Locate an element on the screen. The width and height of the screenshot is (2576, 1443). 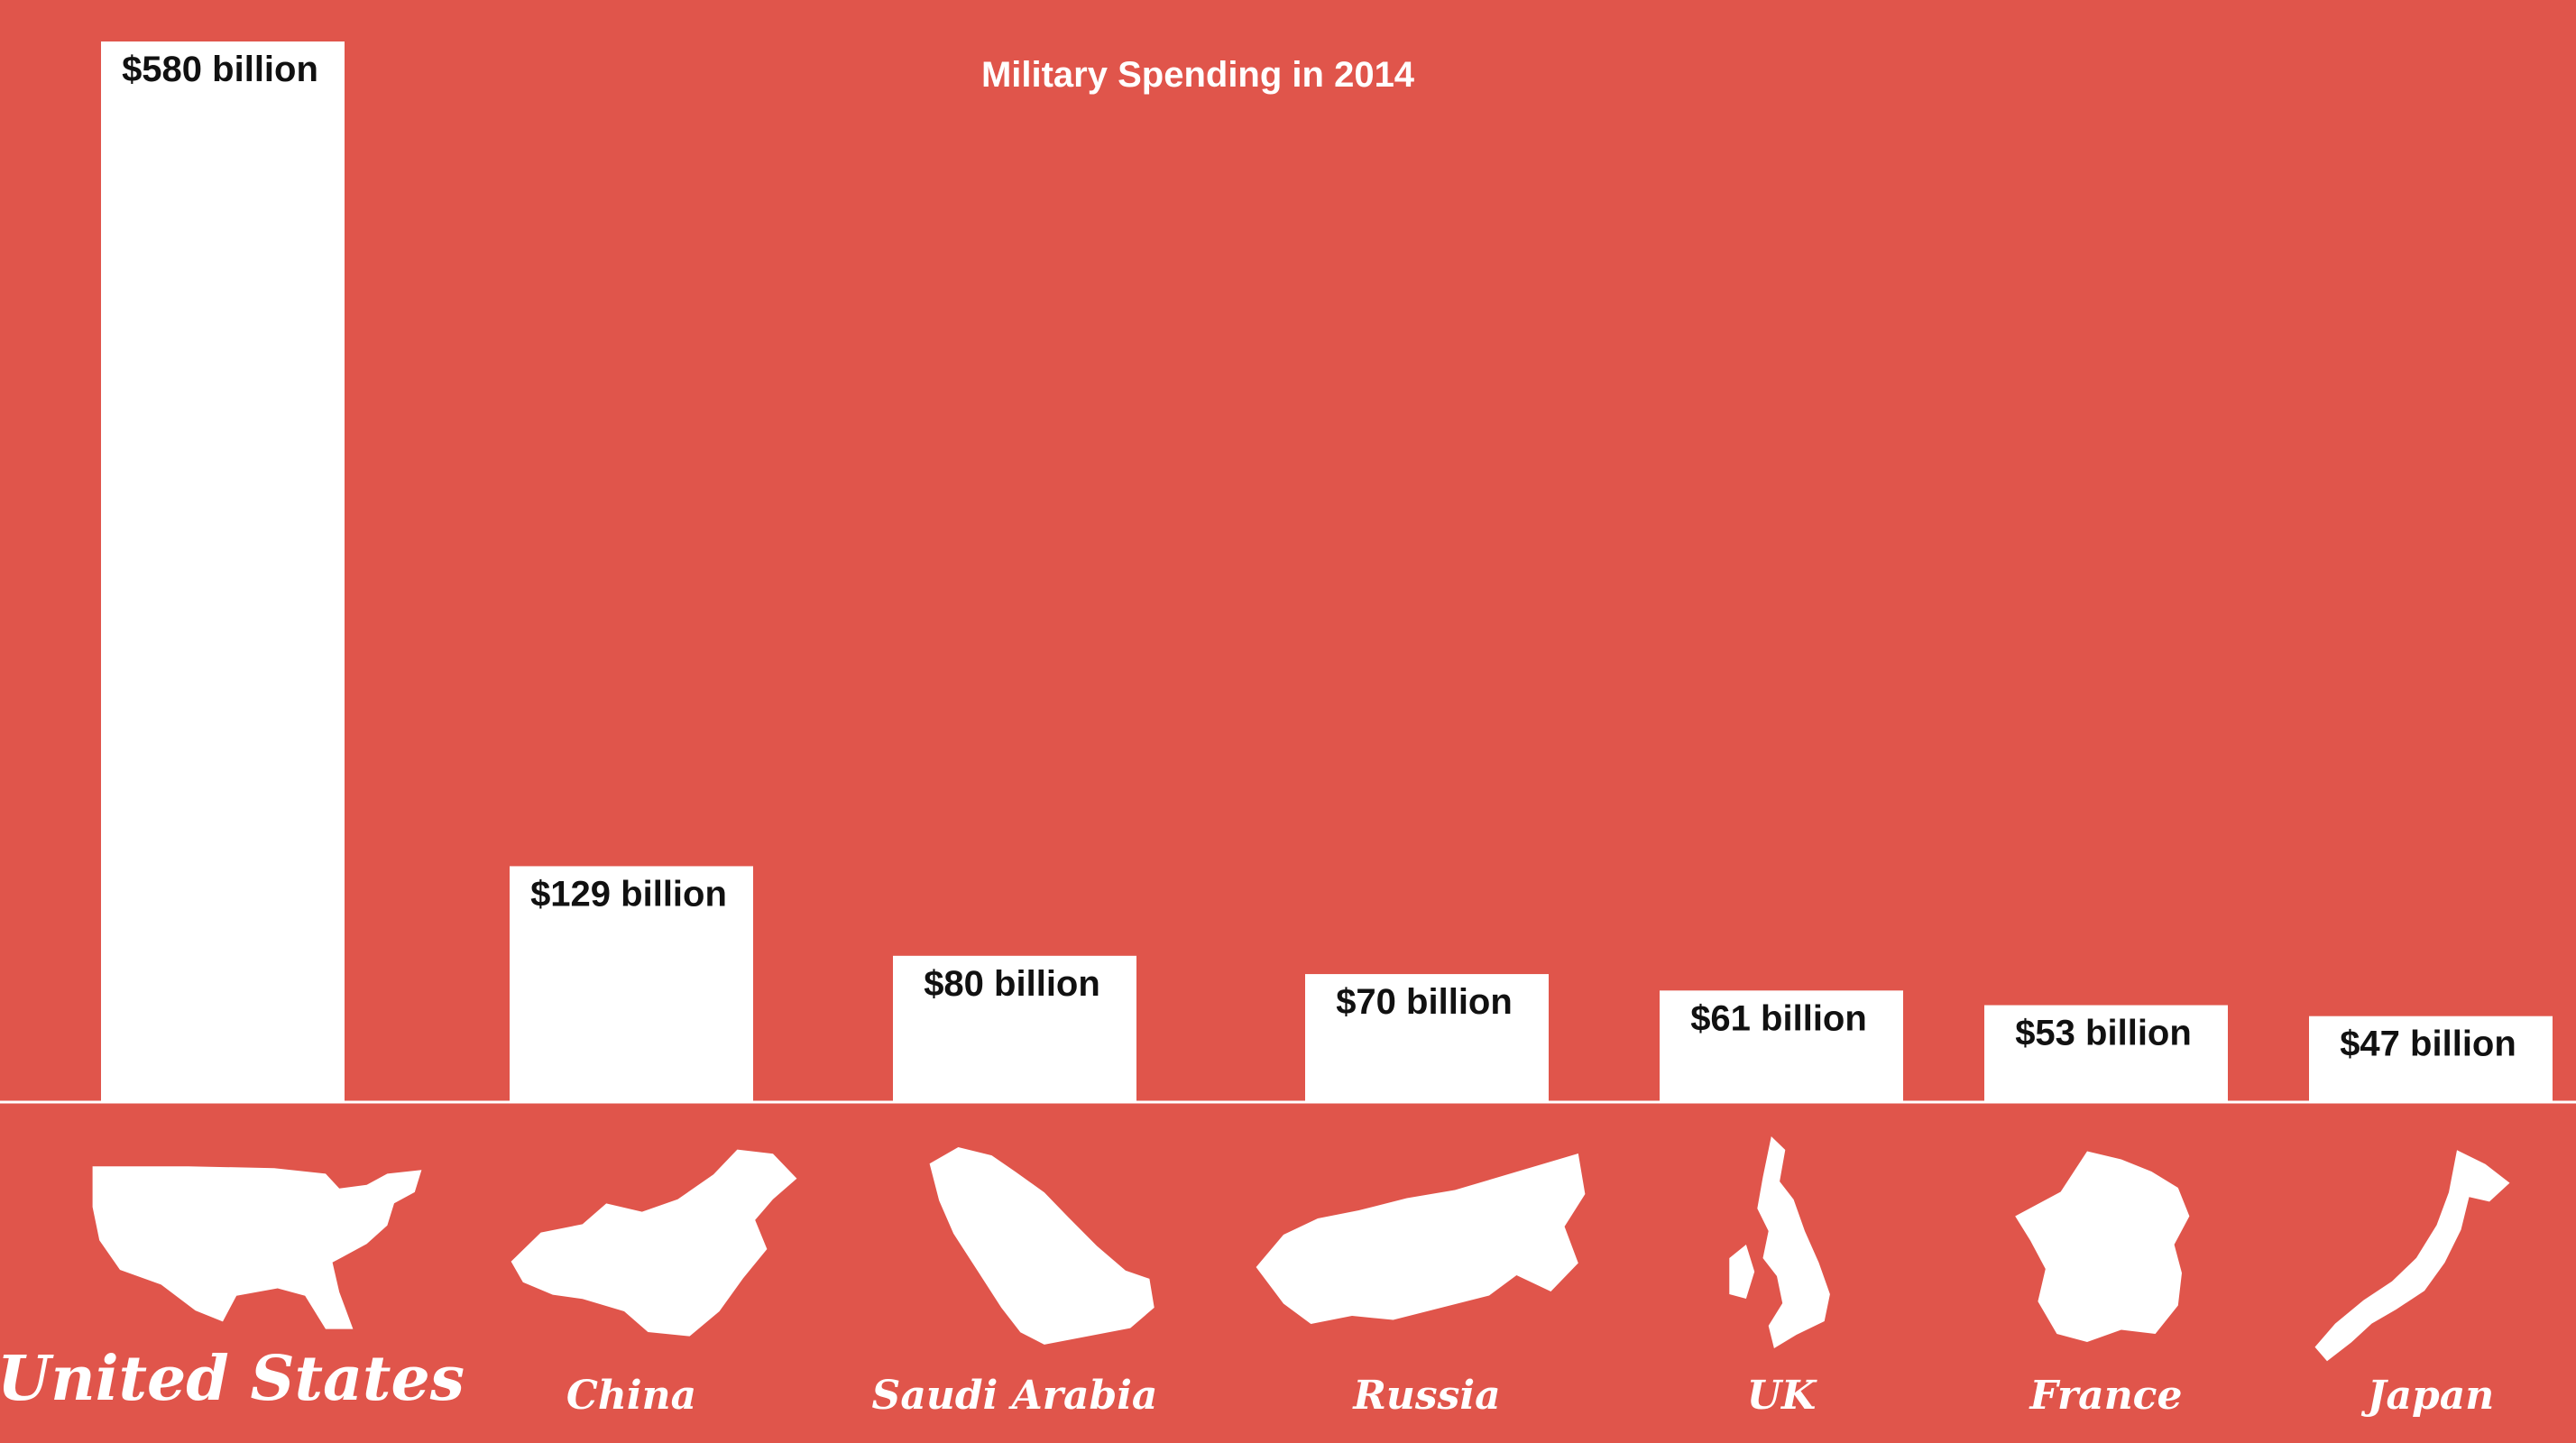
china-map-icon is located at coordinates (654, 1243).